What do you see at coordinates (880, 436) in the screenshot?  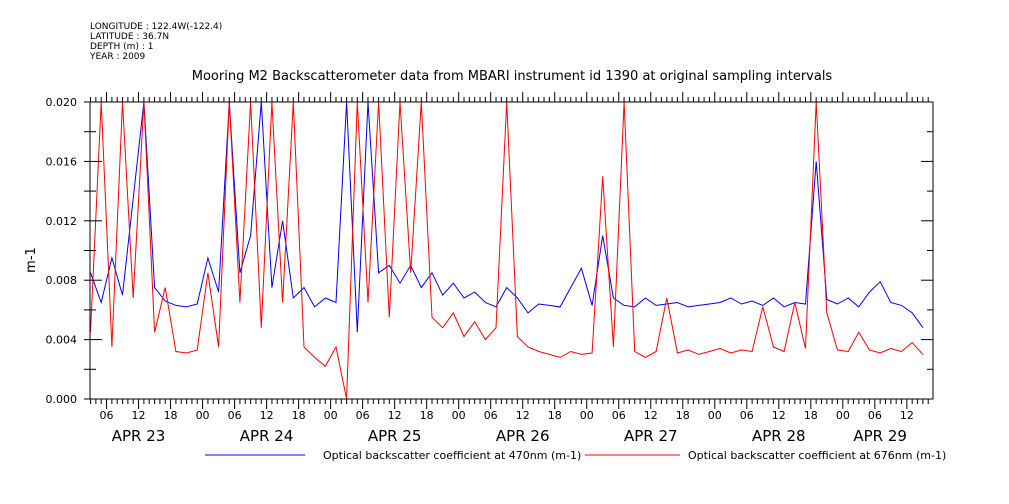 I see `day-label: APR 29` at bounding box center [880, 436].